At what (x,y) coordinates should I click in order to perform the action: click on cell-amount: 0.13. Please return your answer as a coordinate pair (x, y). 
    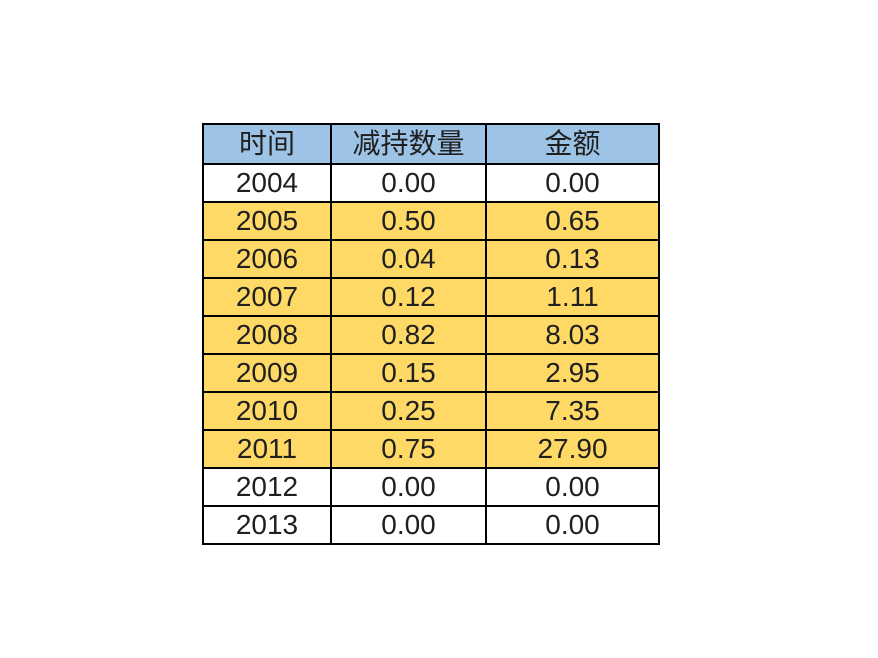
    Looking at the image, I should click on (572, 259).